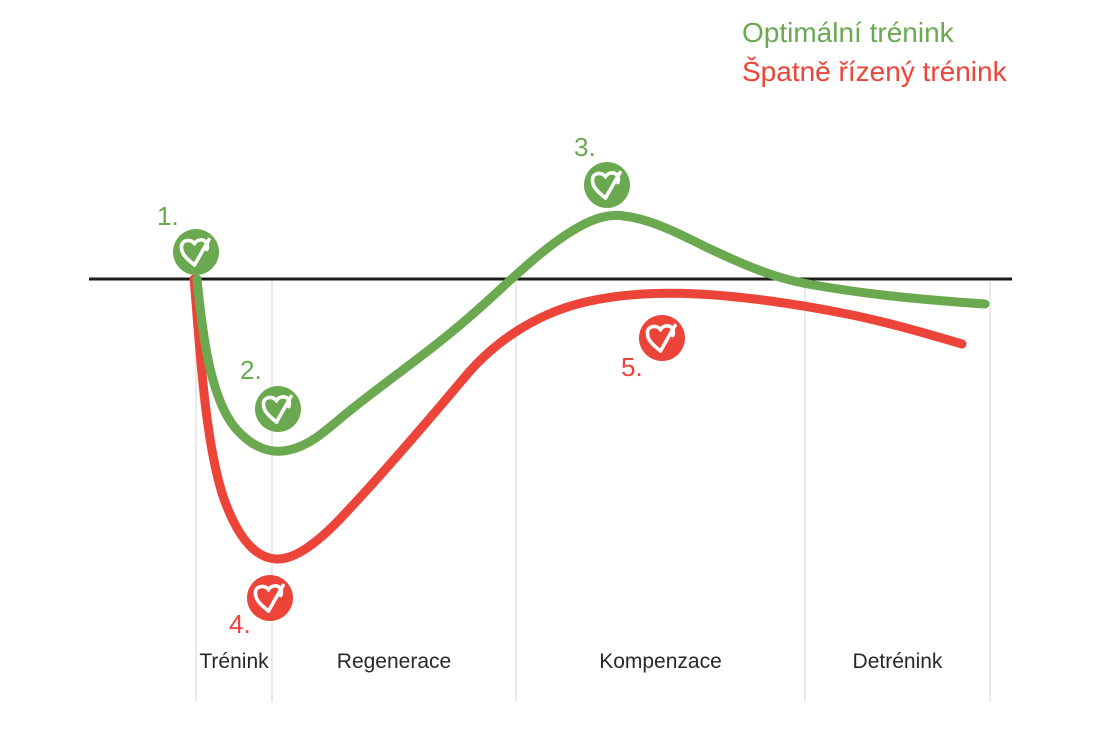 This screenshot has width=1100, height=741. I want to click on legend-optimal-training: Optimální trénink, so click(848, 32).